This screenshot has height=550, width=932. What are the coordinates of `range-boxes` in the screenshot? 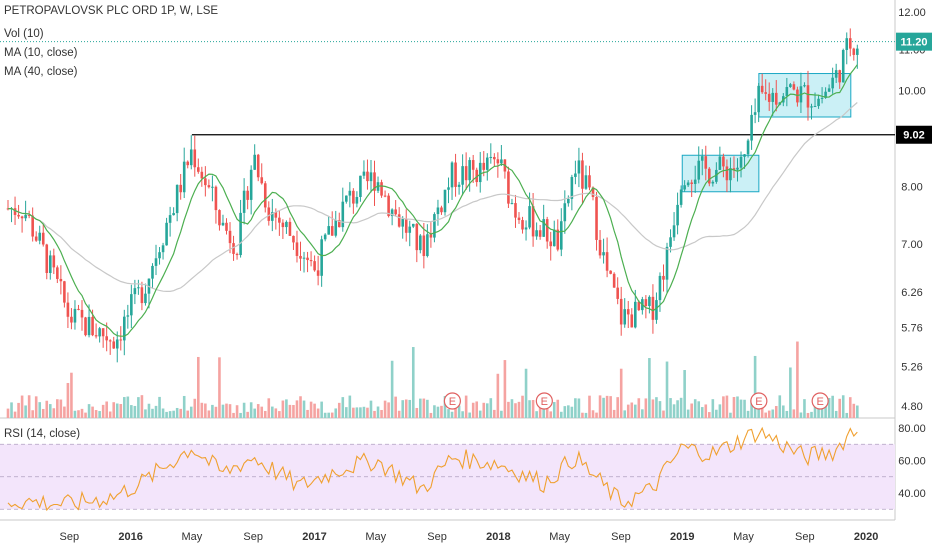 It's located at (766, 133).